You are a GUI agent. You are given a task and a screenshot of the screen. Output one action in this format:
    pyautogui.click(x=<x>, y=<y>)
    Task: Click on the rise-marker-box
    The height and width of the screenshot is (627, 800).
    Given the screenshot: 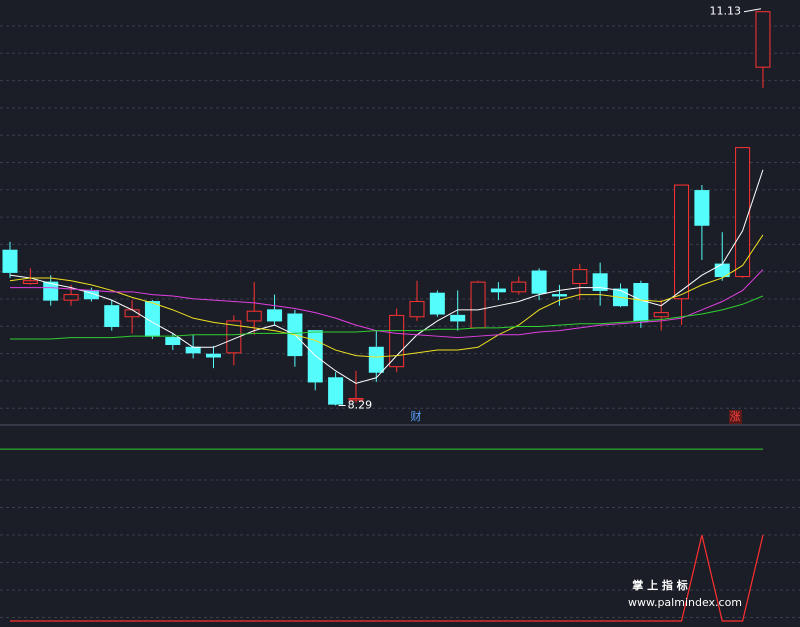 What is the action you would take?
    pyautogui.click(x=735, y=417)
    